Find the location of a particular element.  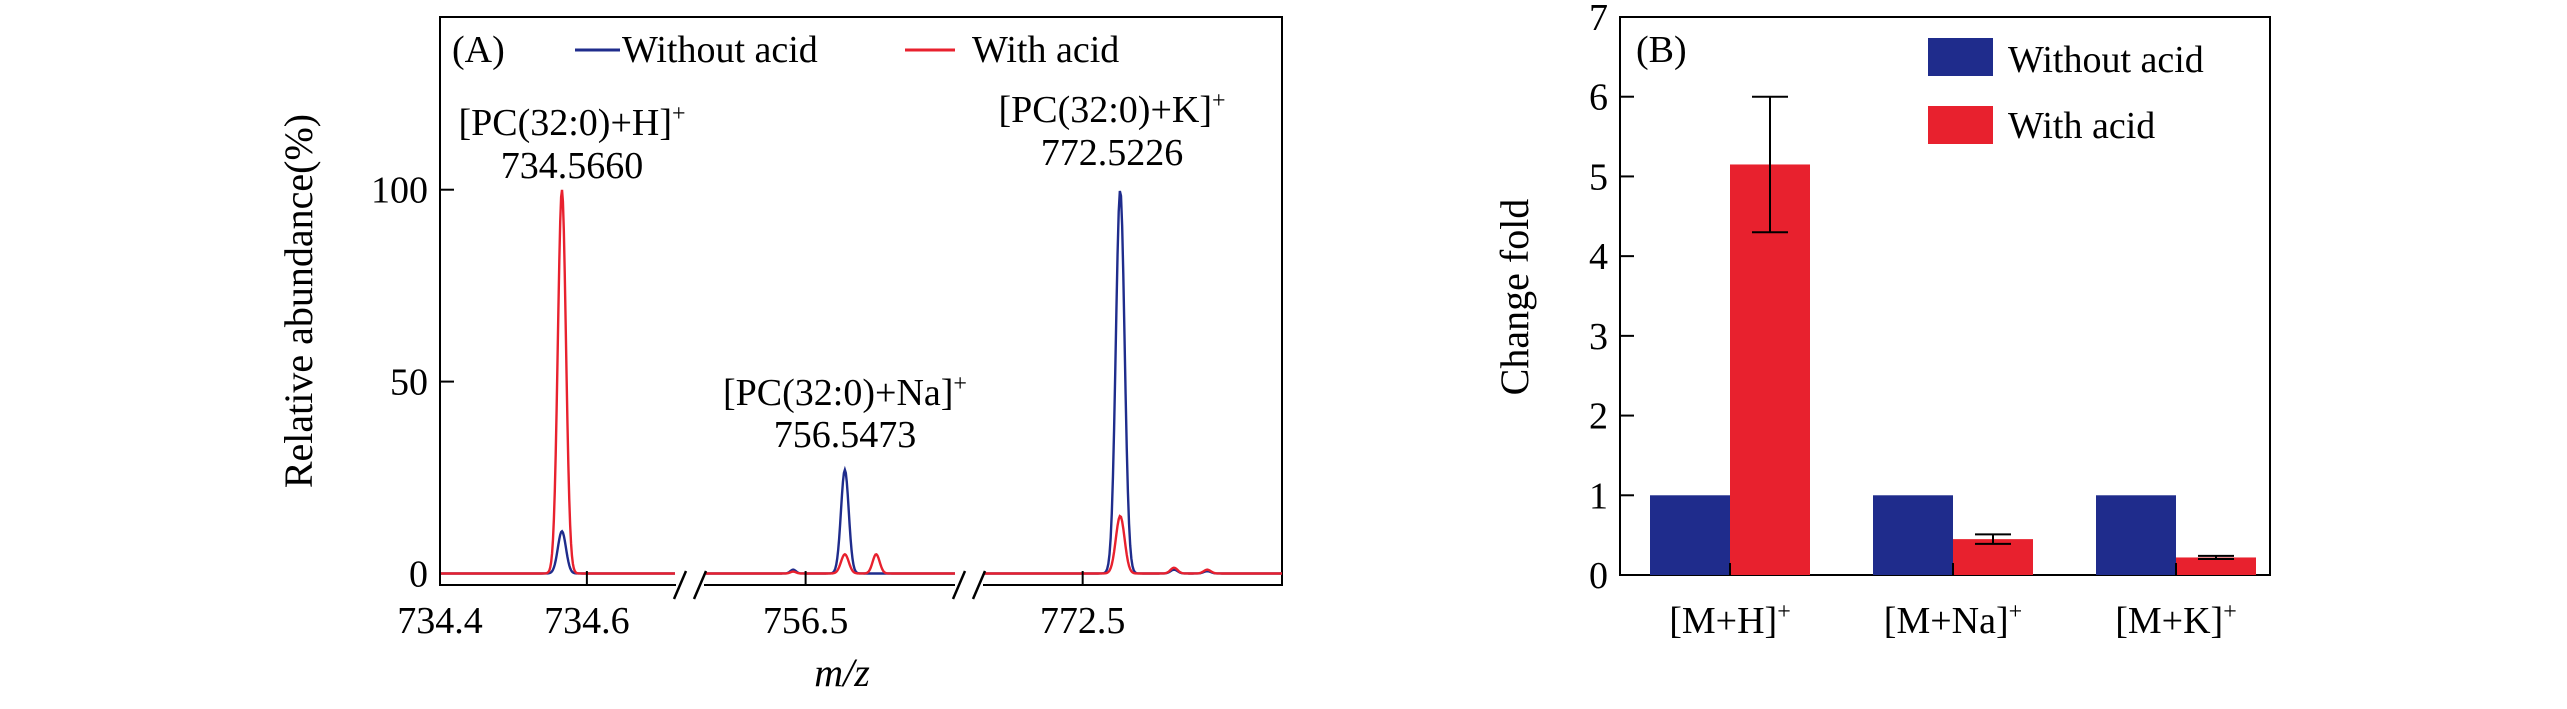

y-tick-label: 5 is located at coordinates (1598, 177).